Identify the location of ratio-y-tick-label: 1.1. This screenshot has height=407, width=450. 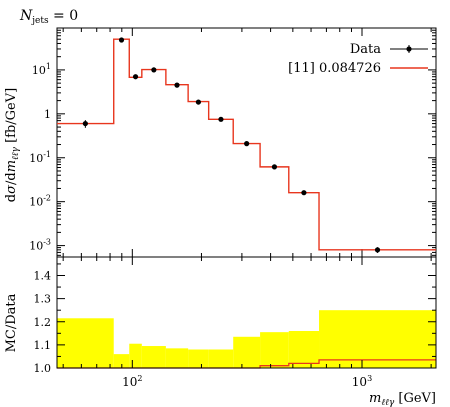
(43, 345).